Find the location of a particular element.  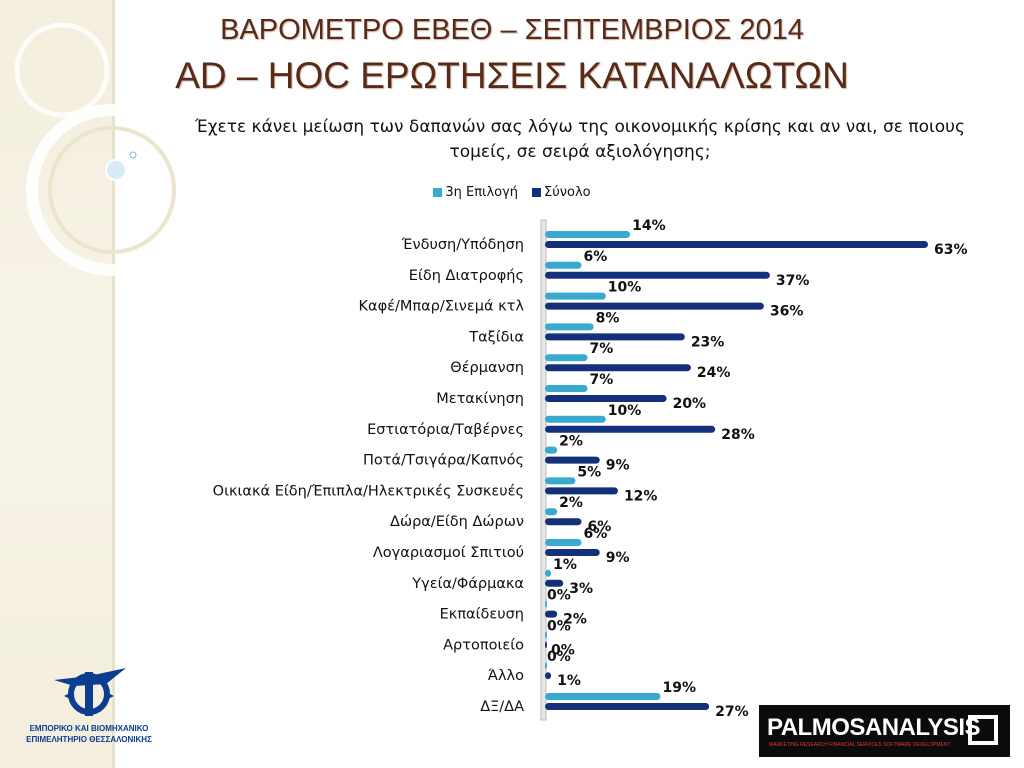

legend-swatch-total is located at coordinates (537, 192).